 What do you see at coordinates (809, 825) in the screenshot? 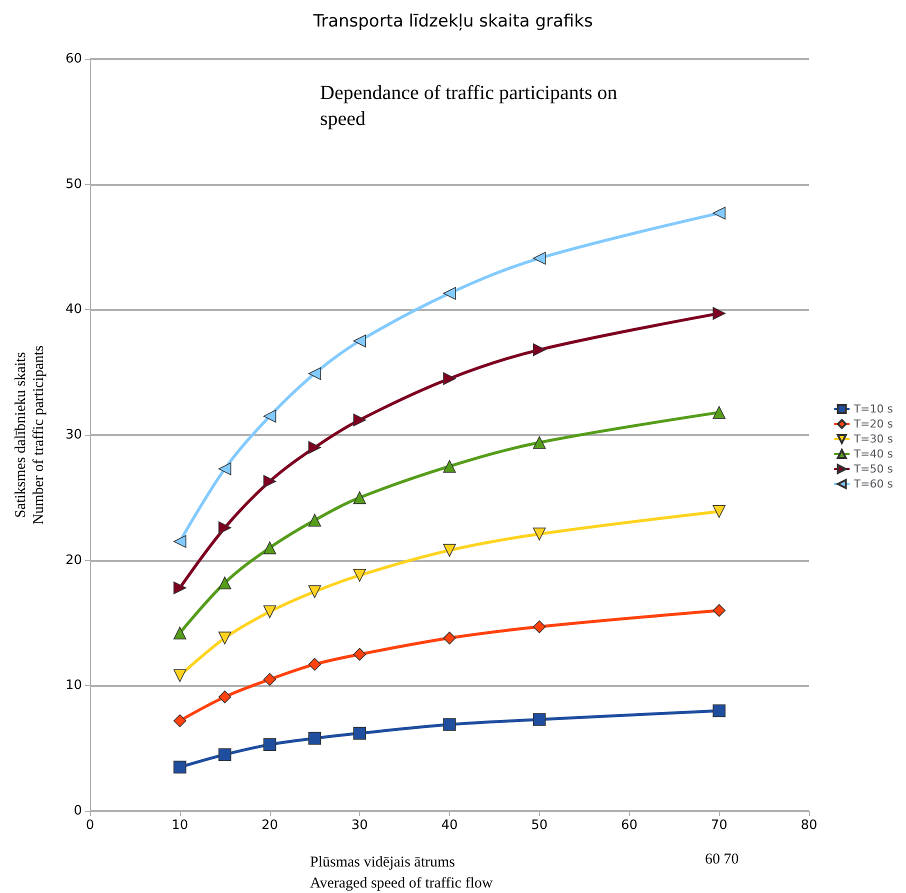
I see `x-tick-label: 80` at bounding box center [809, 825].